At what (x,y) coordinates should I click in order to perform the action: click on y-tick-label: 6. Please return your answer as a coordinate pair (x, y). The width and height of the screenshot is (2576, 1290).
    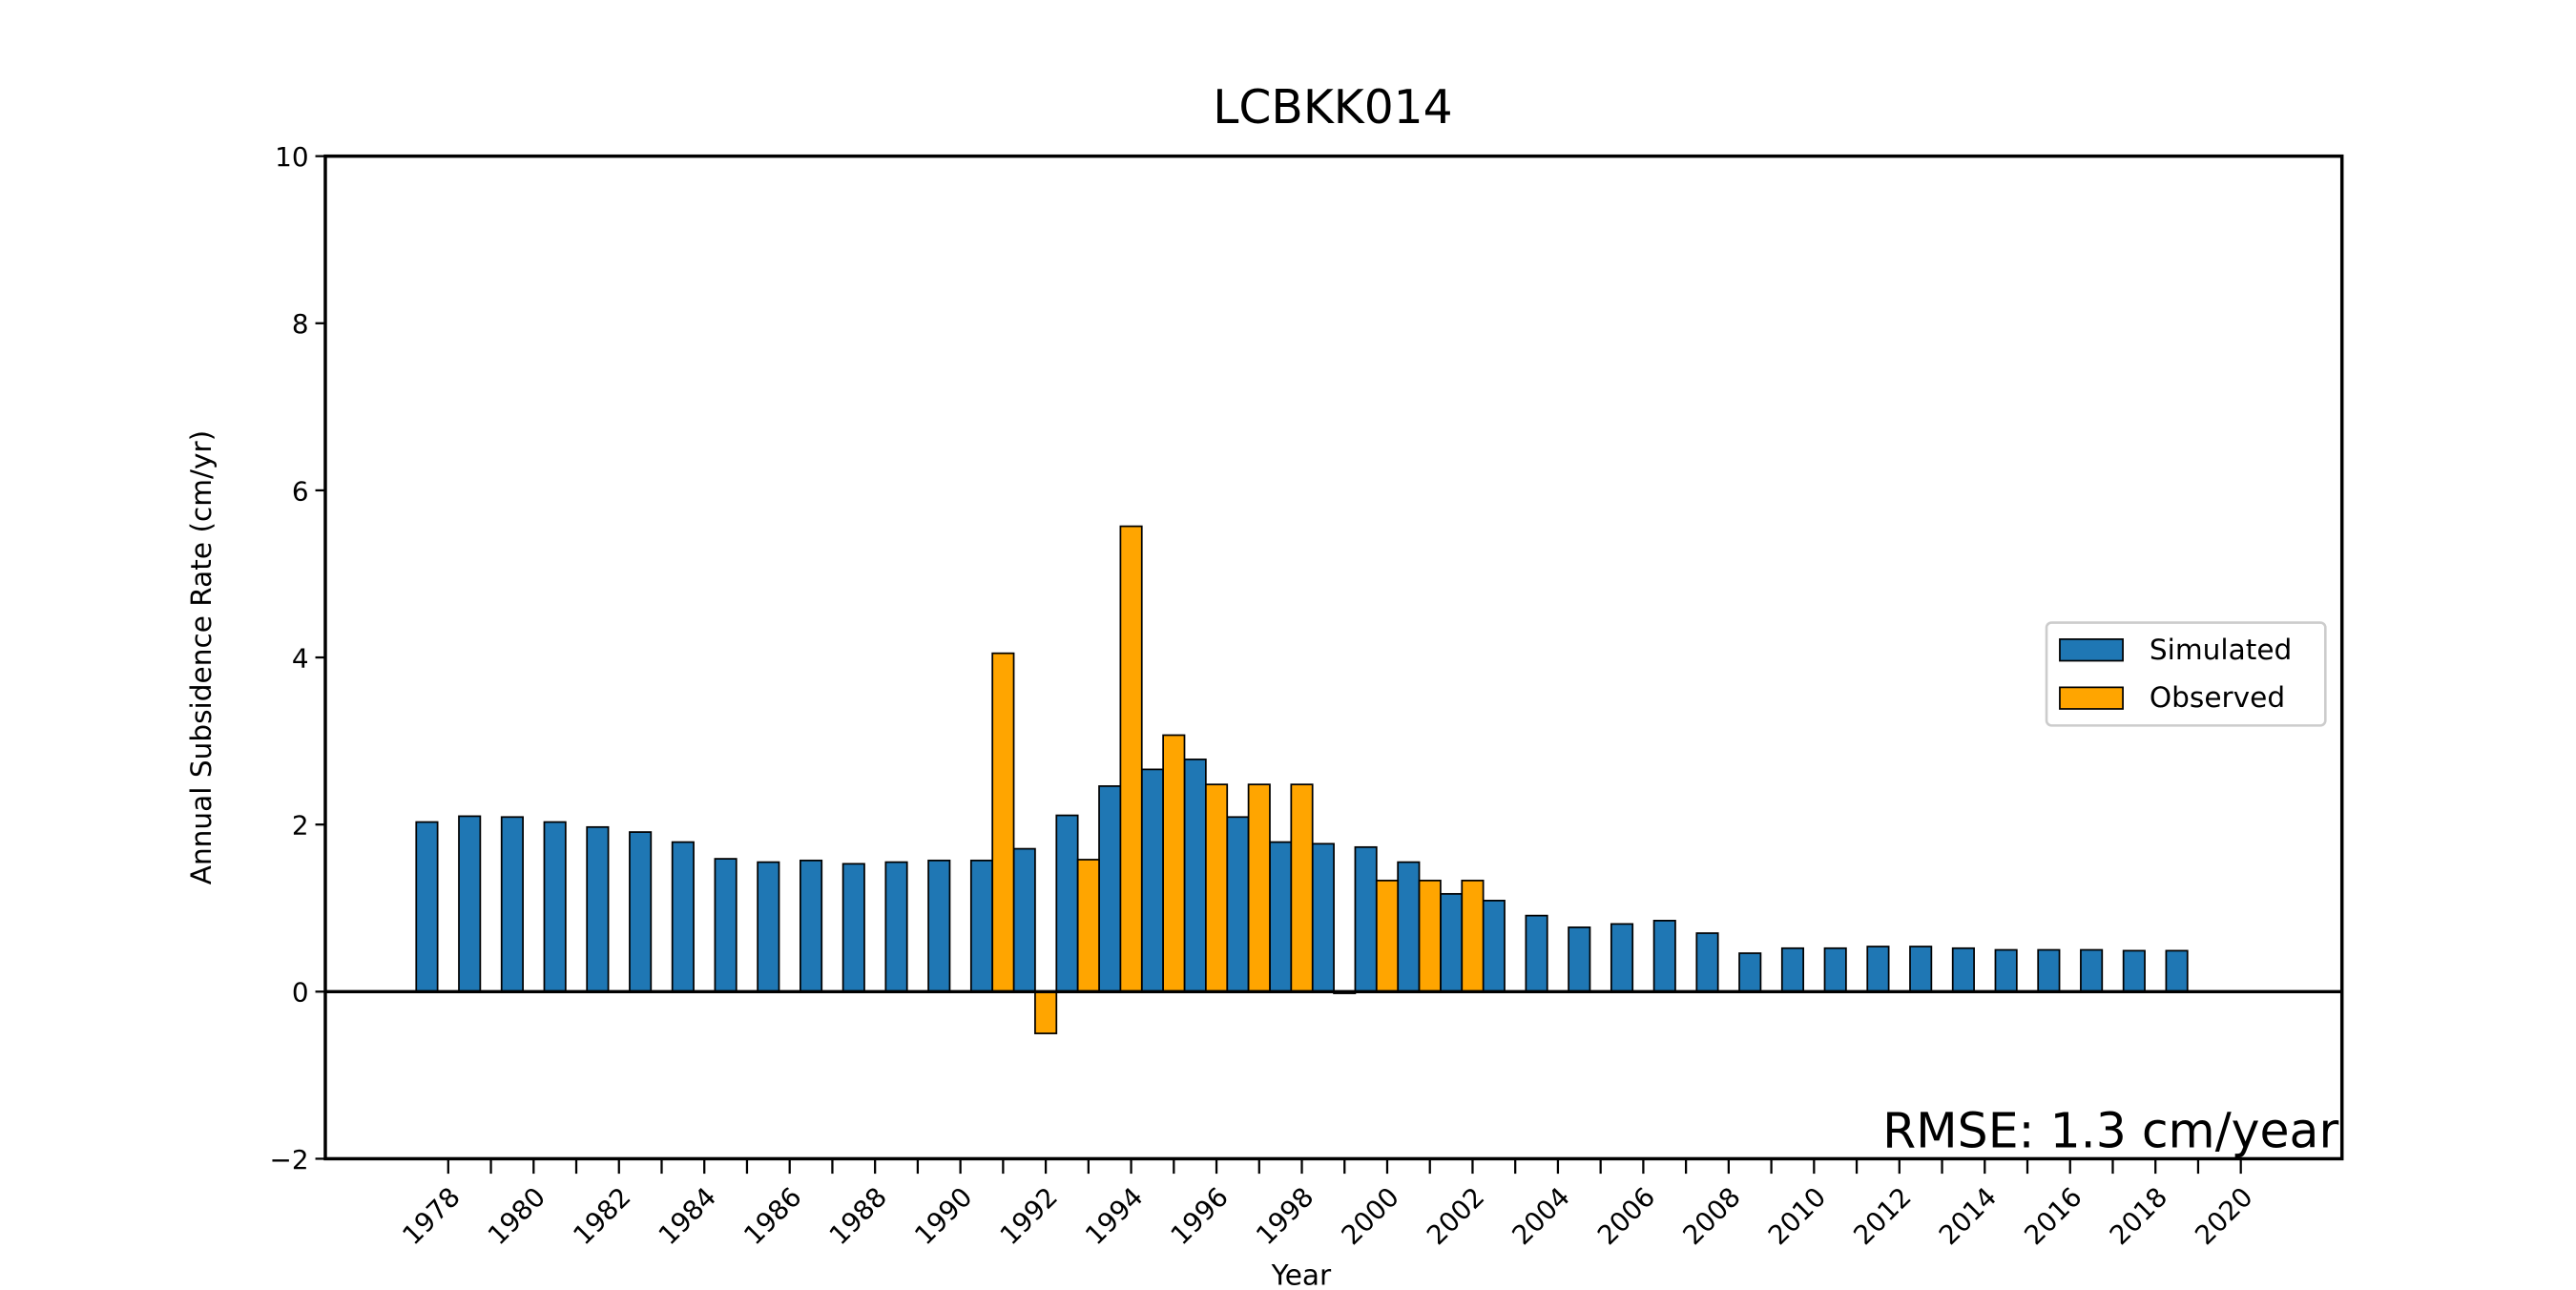
    Looking at the image, I should click on (300, 491).